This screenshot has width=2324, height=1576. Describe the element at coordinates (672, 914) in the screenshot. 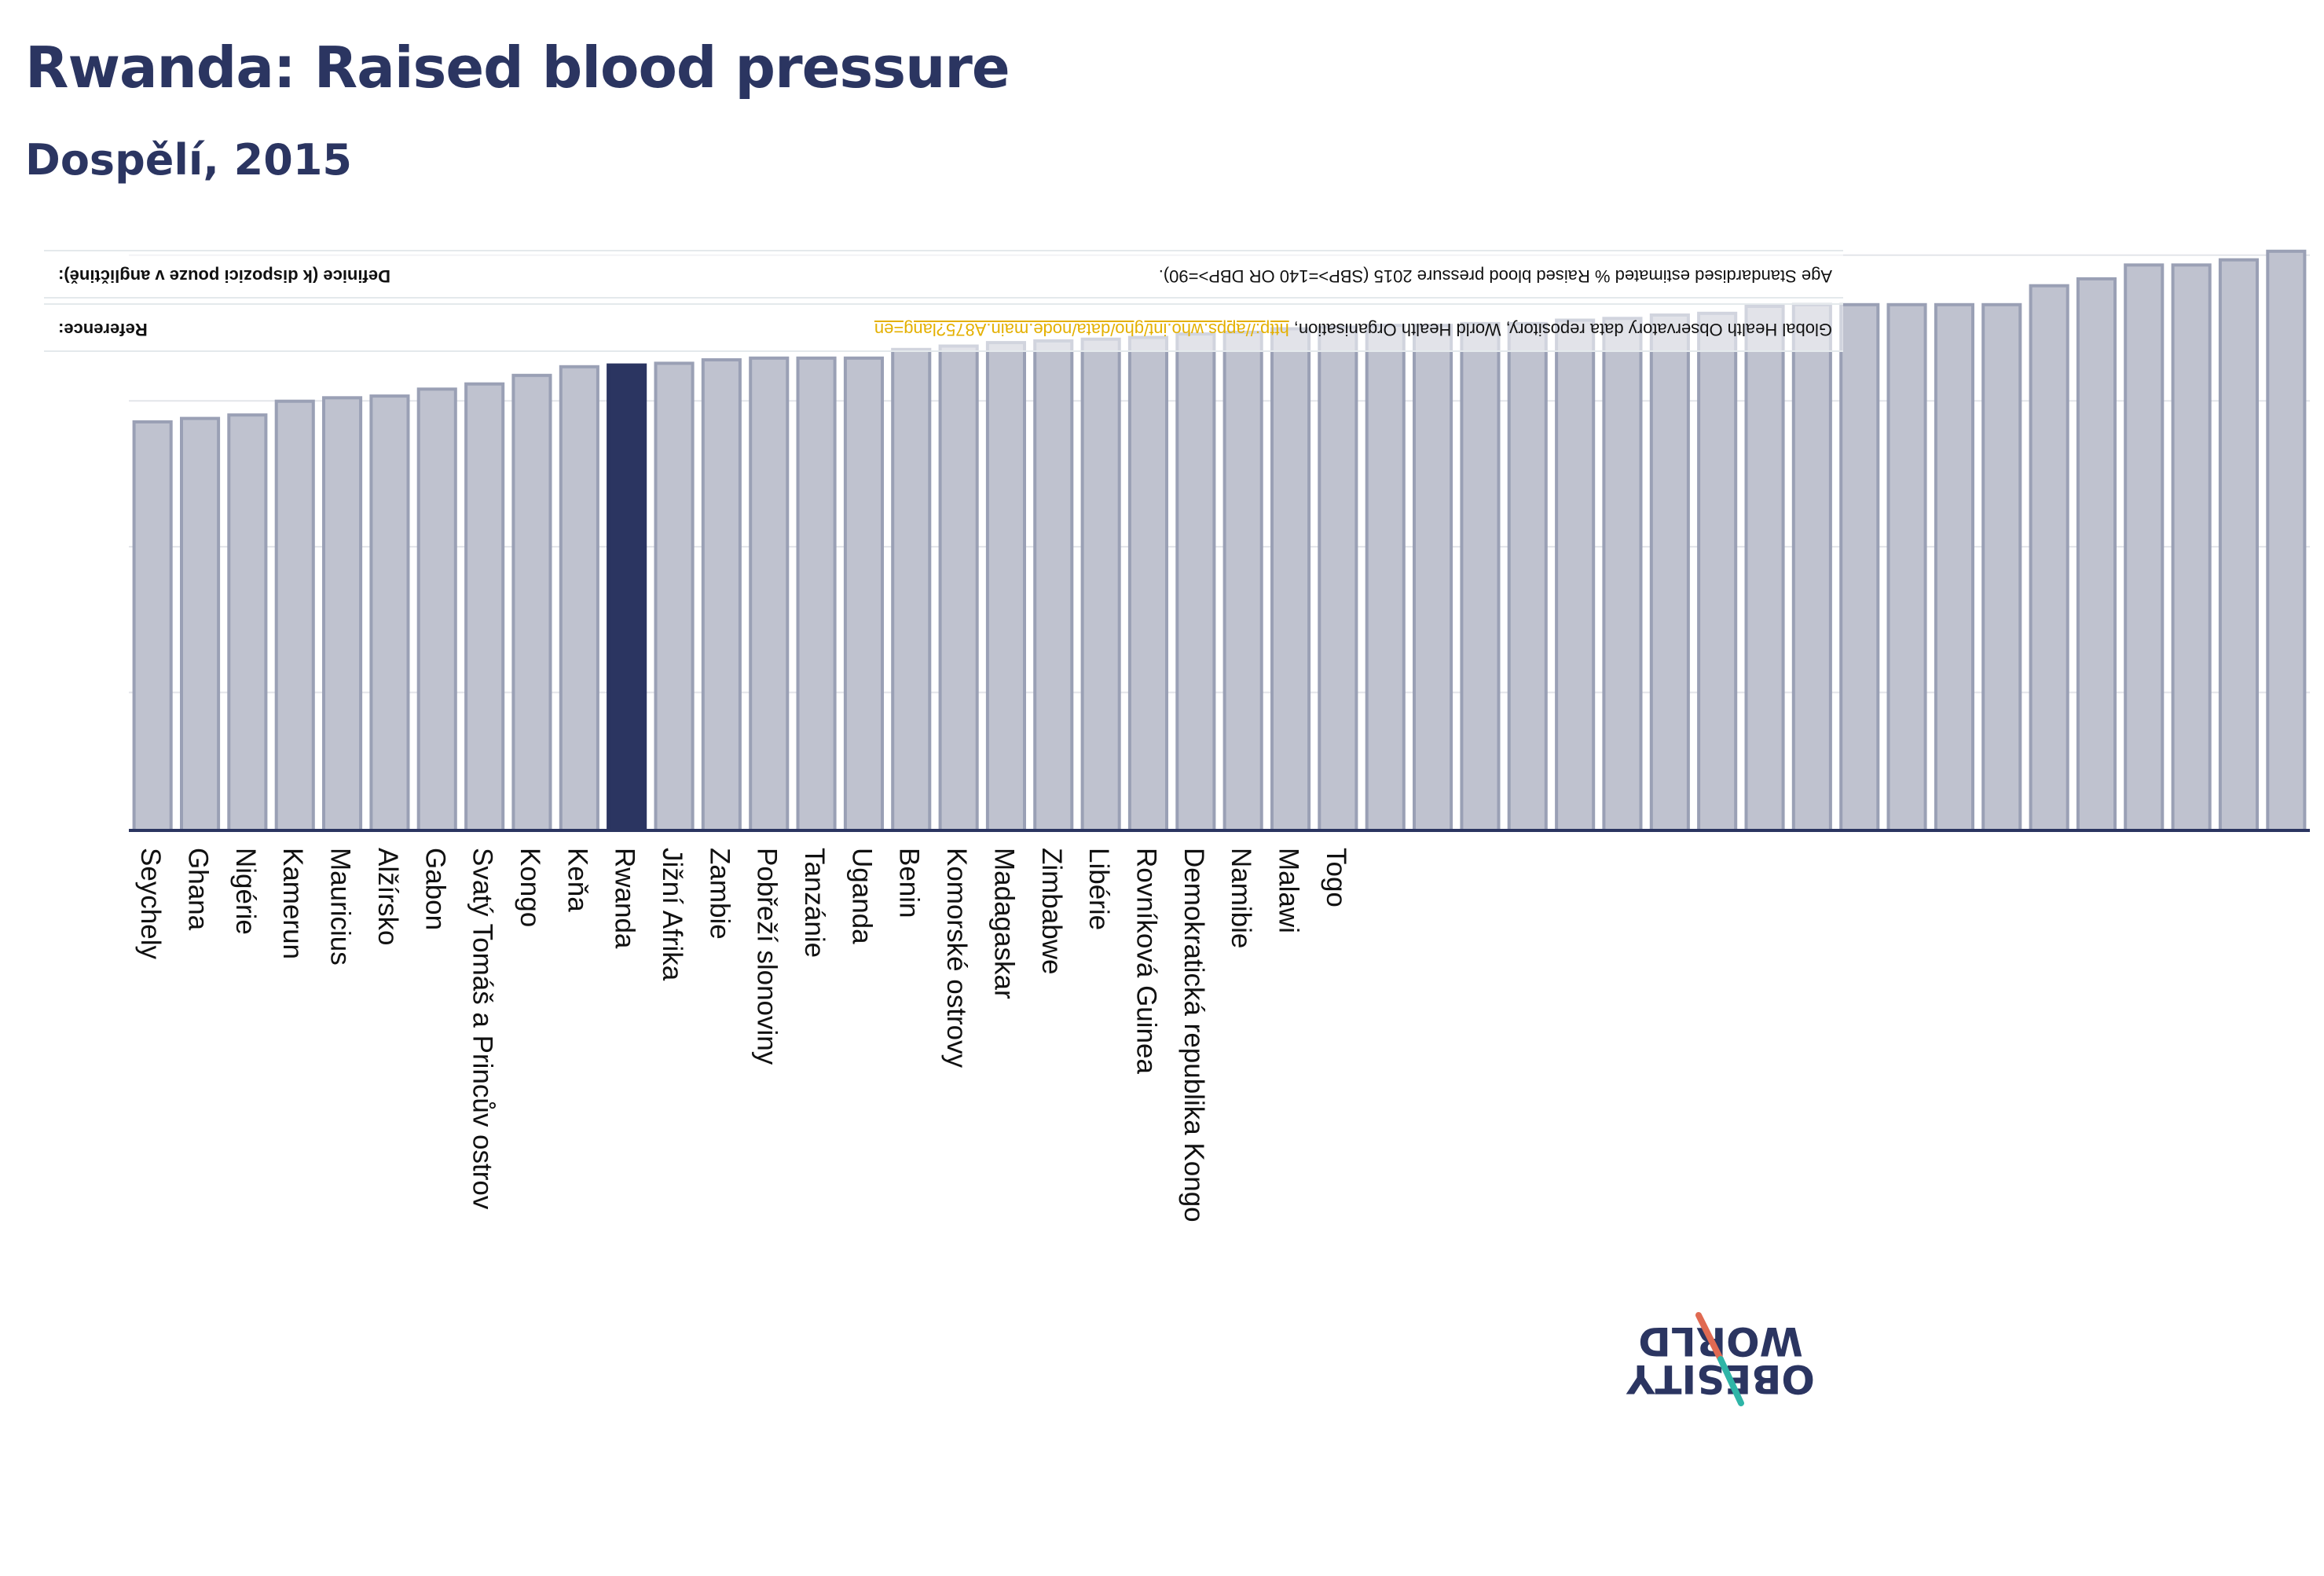

I see `category-label: Jižní Afrika` at that location.